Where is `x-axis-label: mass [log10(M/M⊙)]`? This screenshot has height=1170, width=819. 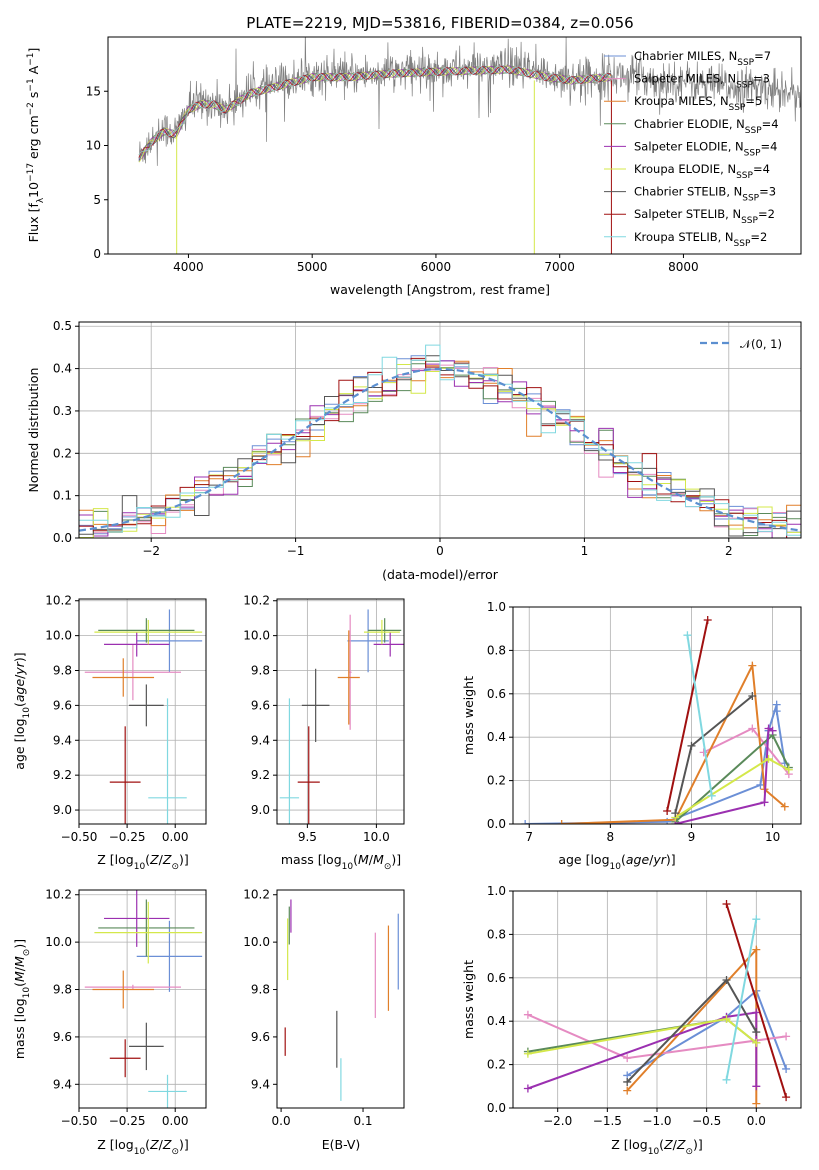
x-axis-label: mass [log10(M/M⊙)] is located at coordinates (341, 862).